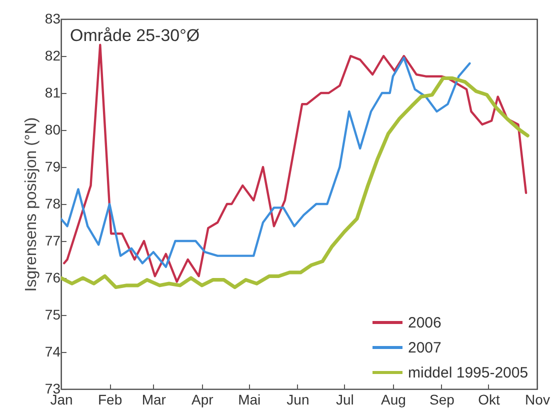  Describe the element at coordinates (52, 92) in the screenshot. I see `y-tick-label: 81` at that location.